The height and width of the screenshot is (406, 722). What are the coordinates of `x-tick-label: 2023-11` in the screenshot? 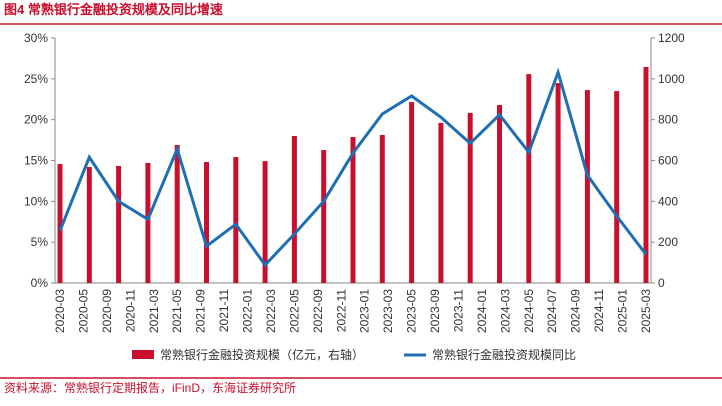 It's located at (458, 310).